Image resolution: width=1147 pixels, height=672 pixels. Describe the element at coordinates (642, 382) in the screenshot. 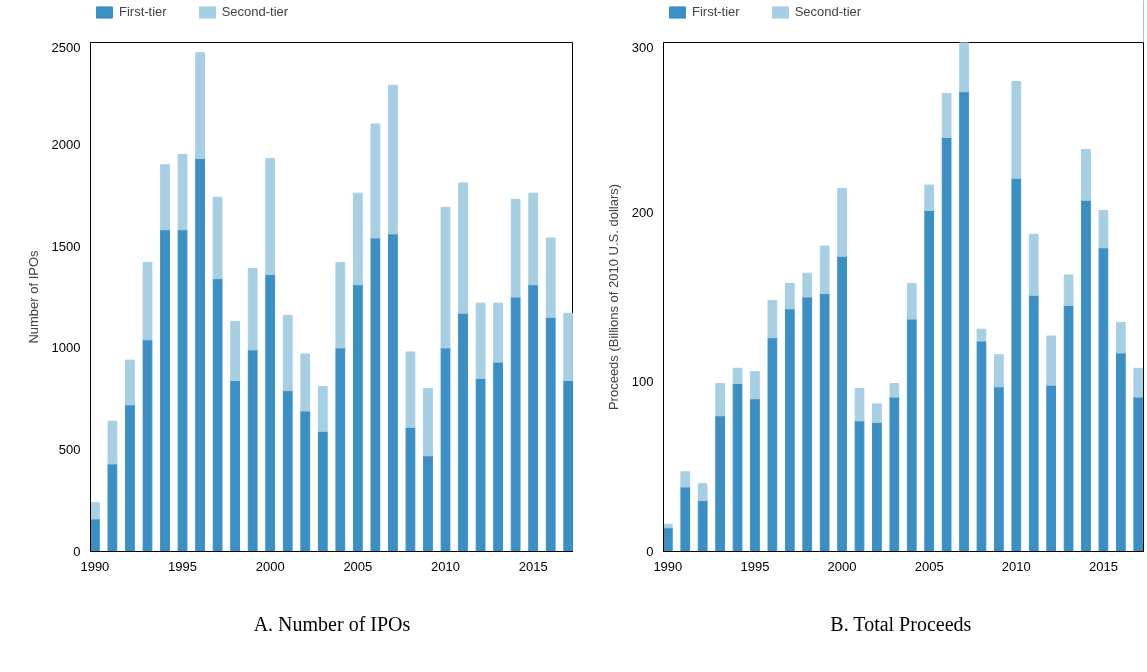

I see `y-tick-label: 100` at that location.